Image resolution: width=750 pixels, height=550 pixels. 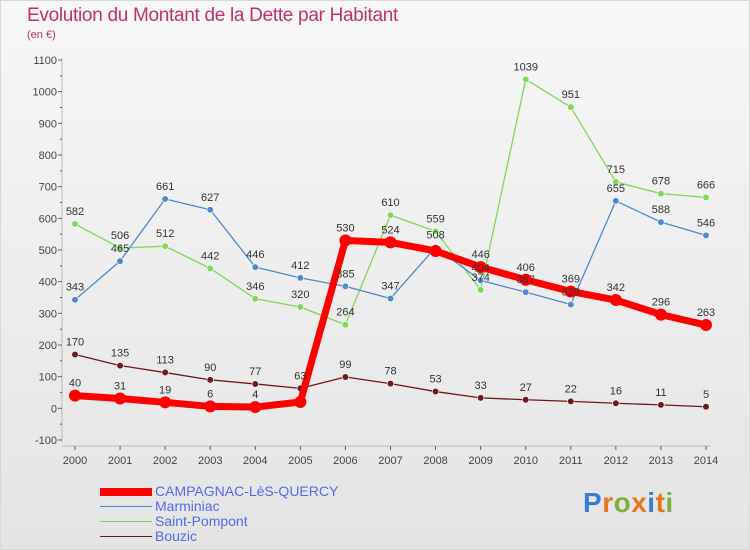 What do you see at coordinates (176, 536) in the screenshot?
I see `legend-label: Bouzic` at bounding box center [176, 536].